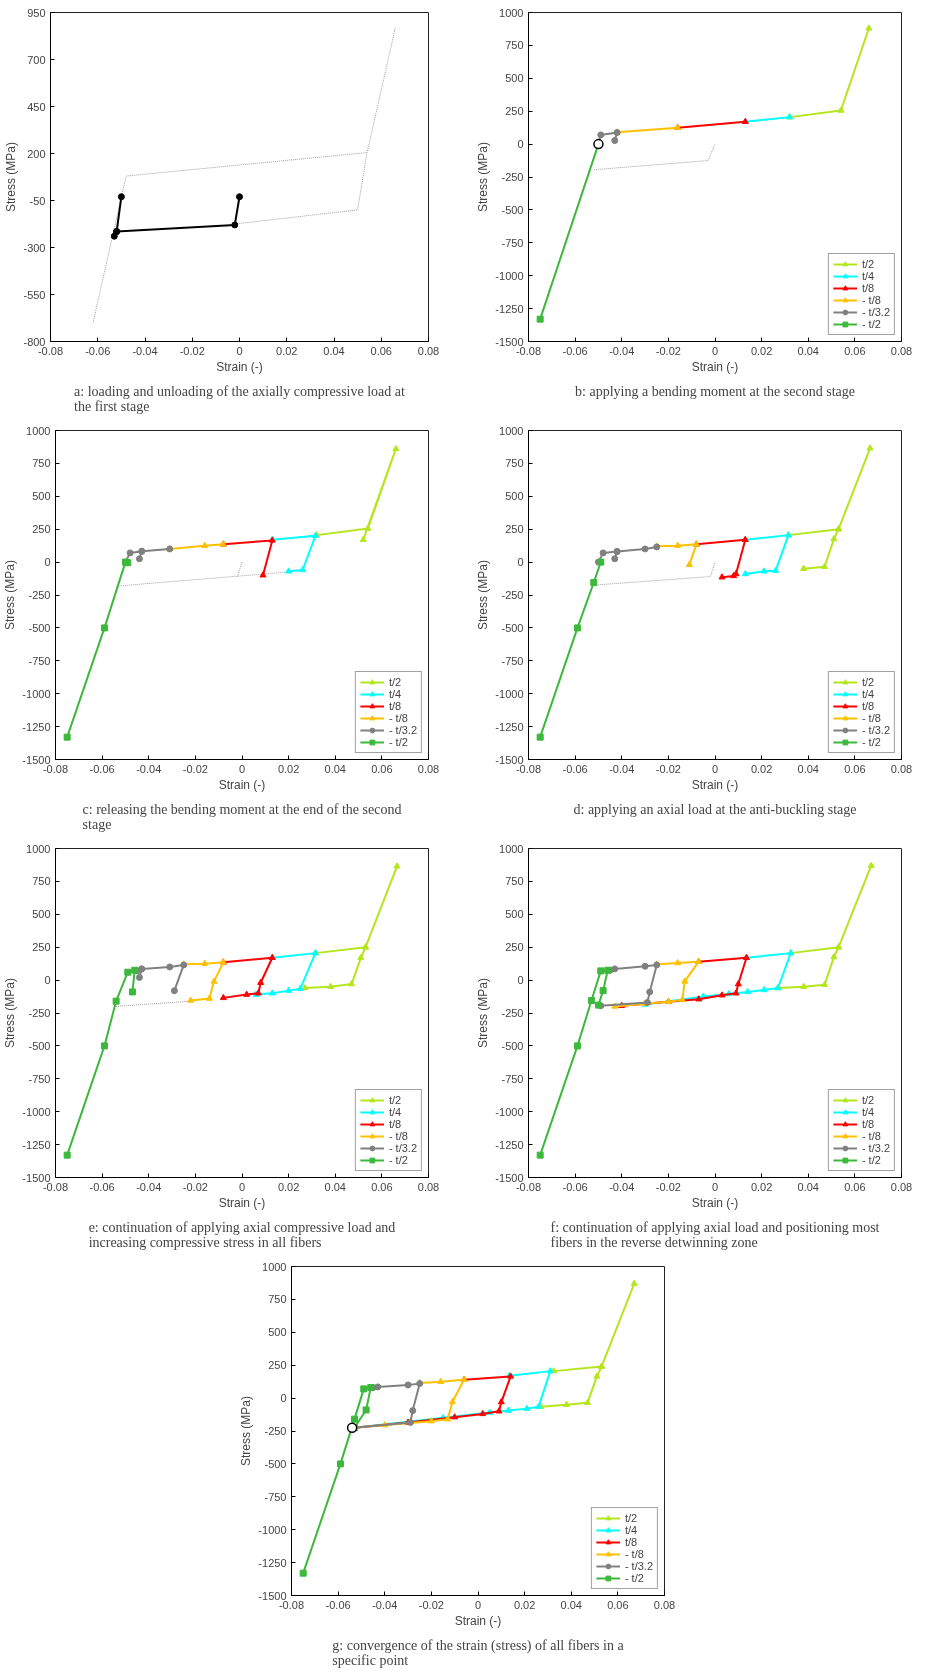  What do you see at coordinates (36, 12) in the screenshot?
I see `y-tick-label: 950` at bounding box center [36, 12].